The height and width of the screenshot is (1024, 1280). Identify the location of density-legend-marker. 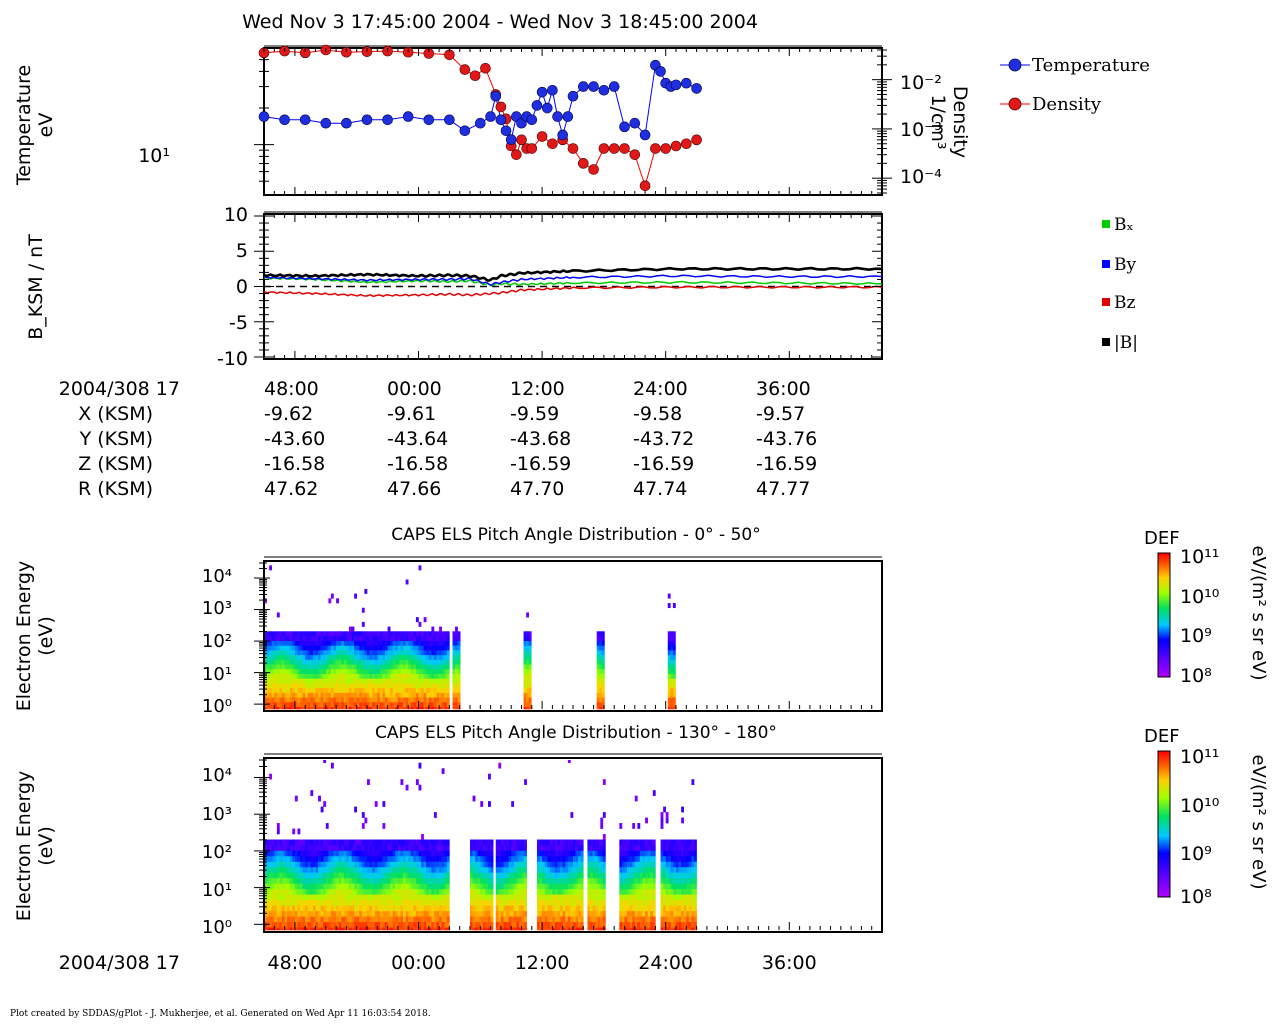
(1015, 104).